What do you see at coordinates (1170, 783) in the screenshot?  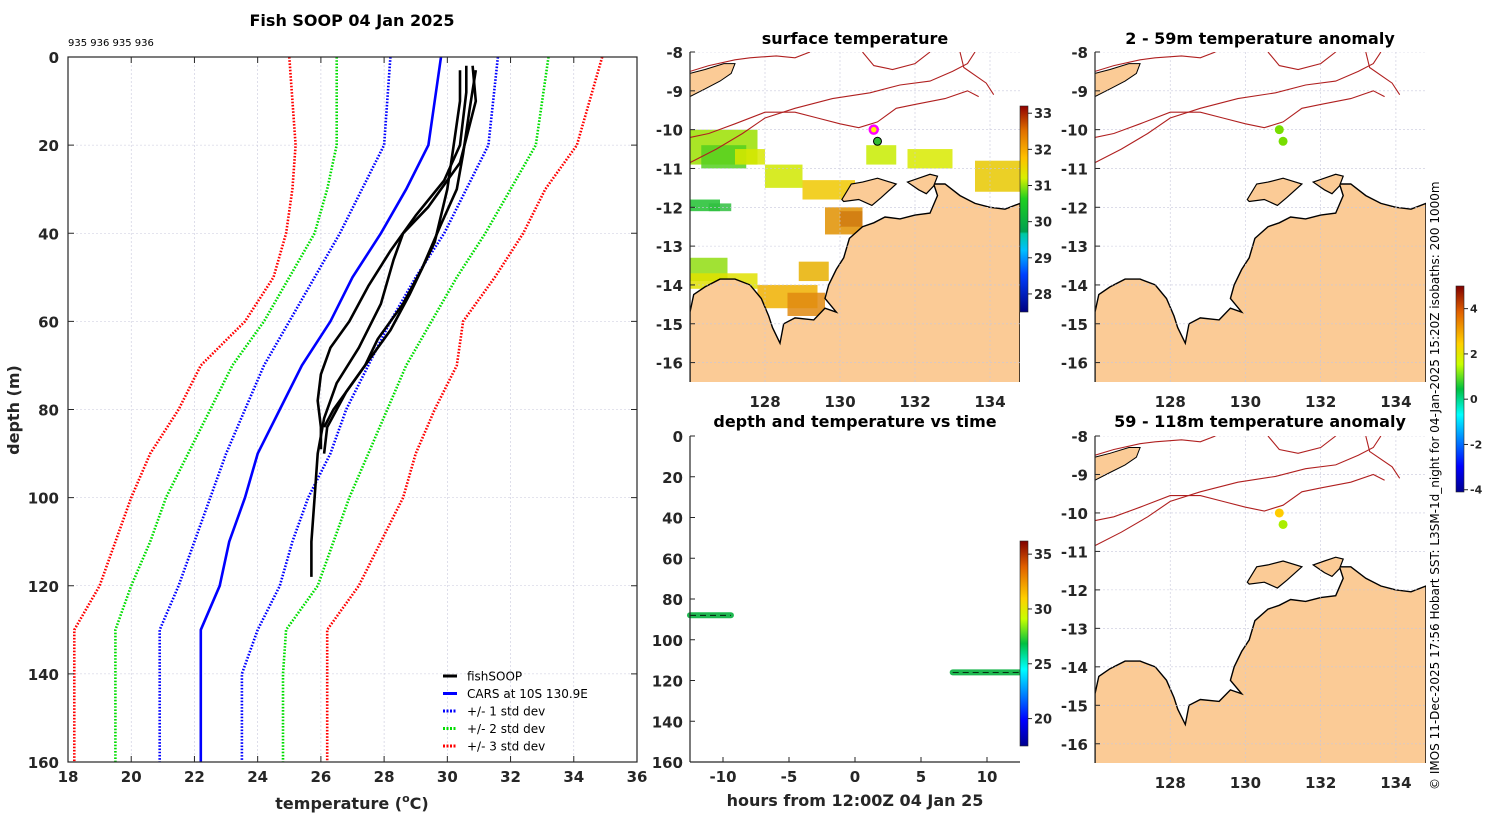 I see `map-xtick-label: 128` at bounding box center [1170, 783].